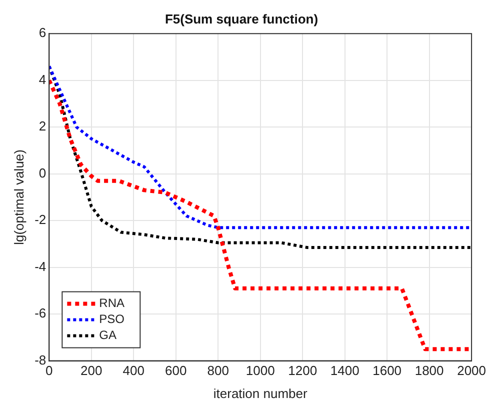  What do you see at coordinates (108, 335) in the screenshot?
I see `legend-label: GA` at bounding box center [108, 335].